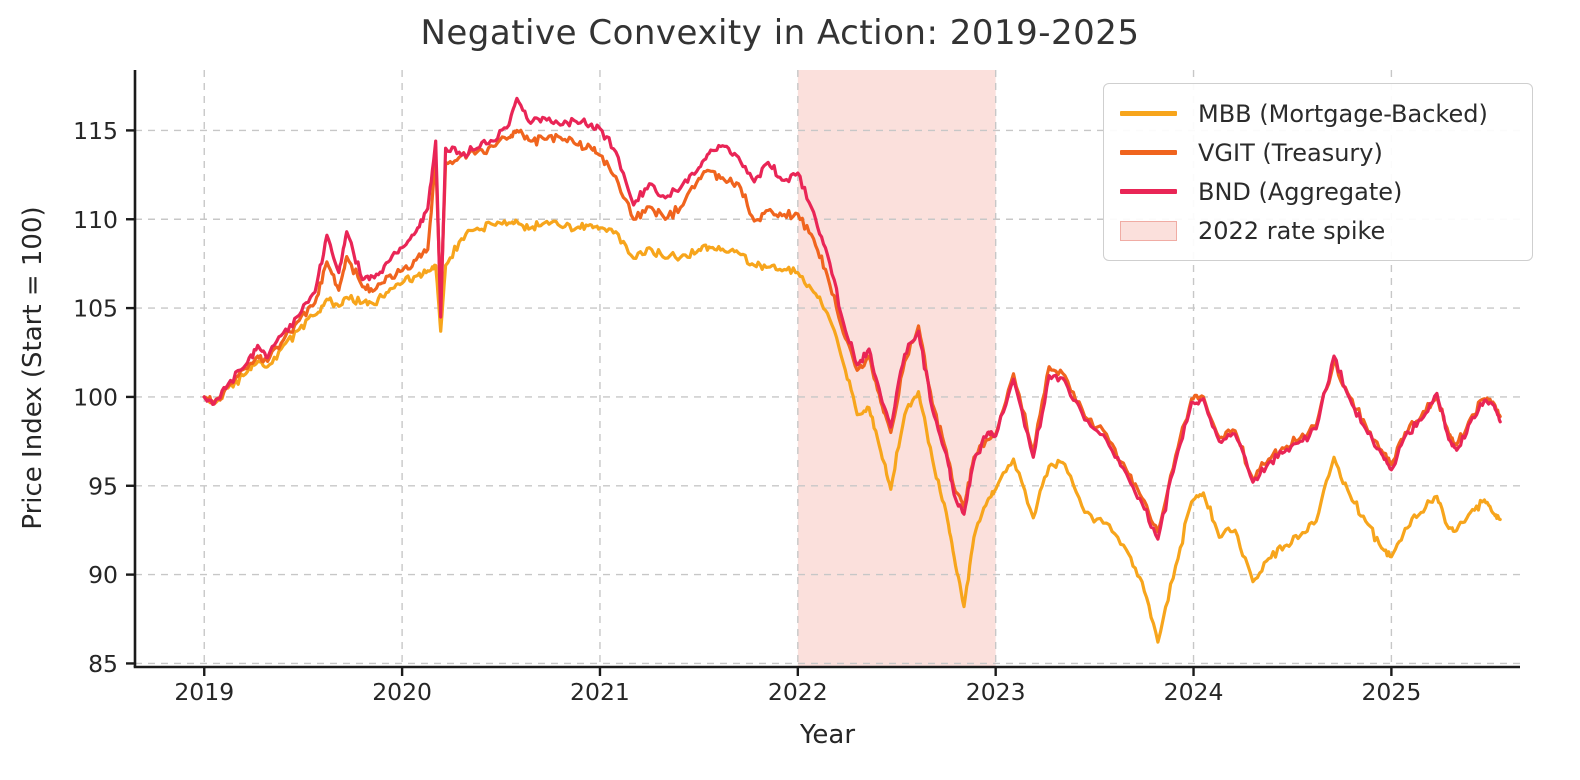 This screenshot has width=1580, height=780. I want to click on legend-swatch-mbb, so click(1148, 113).